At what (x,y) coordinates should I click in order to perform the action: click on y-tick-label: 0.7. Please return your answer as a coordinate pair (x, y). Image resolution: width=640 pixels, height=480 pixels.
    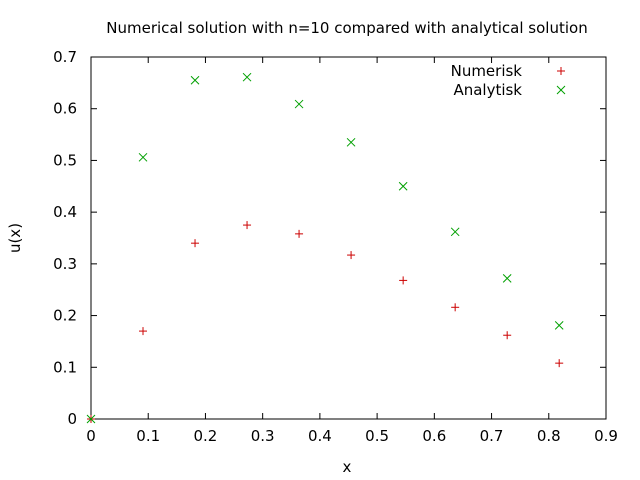
    Looking at the image, I should click on (65, 57).